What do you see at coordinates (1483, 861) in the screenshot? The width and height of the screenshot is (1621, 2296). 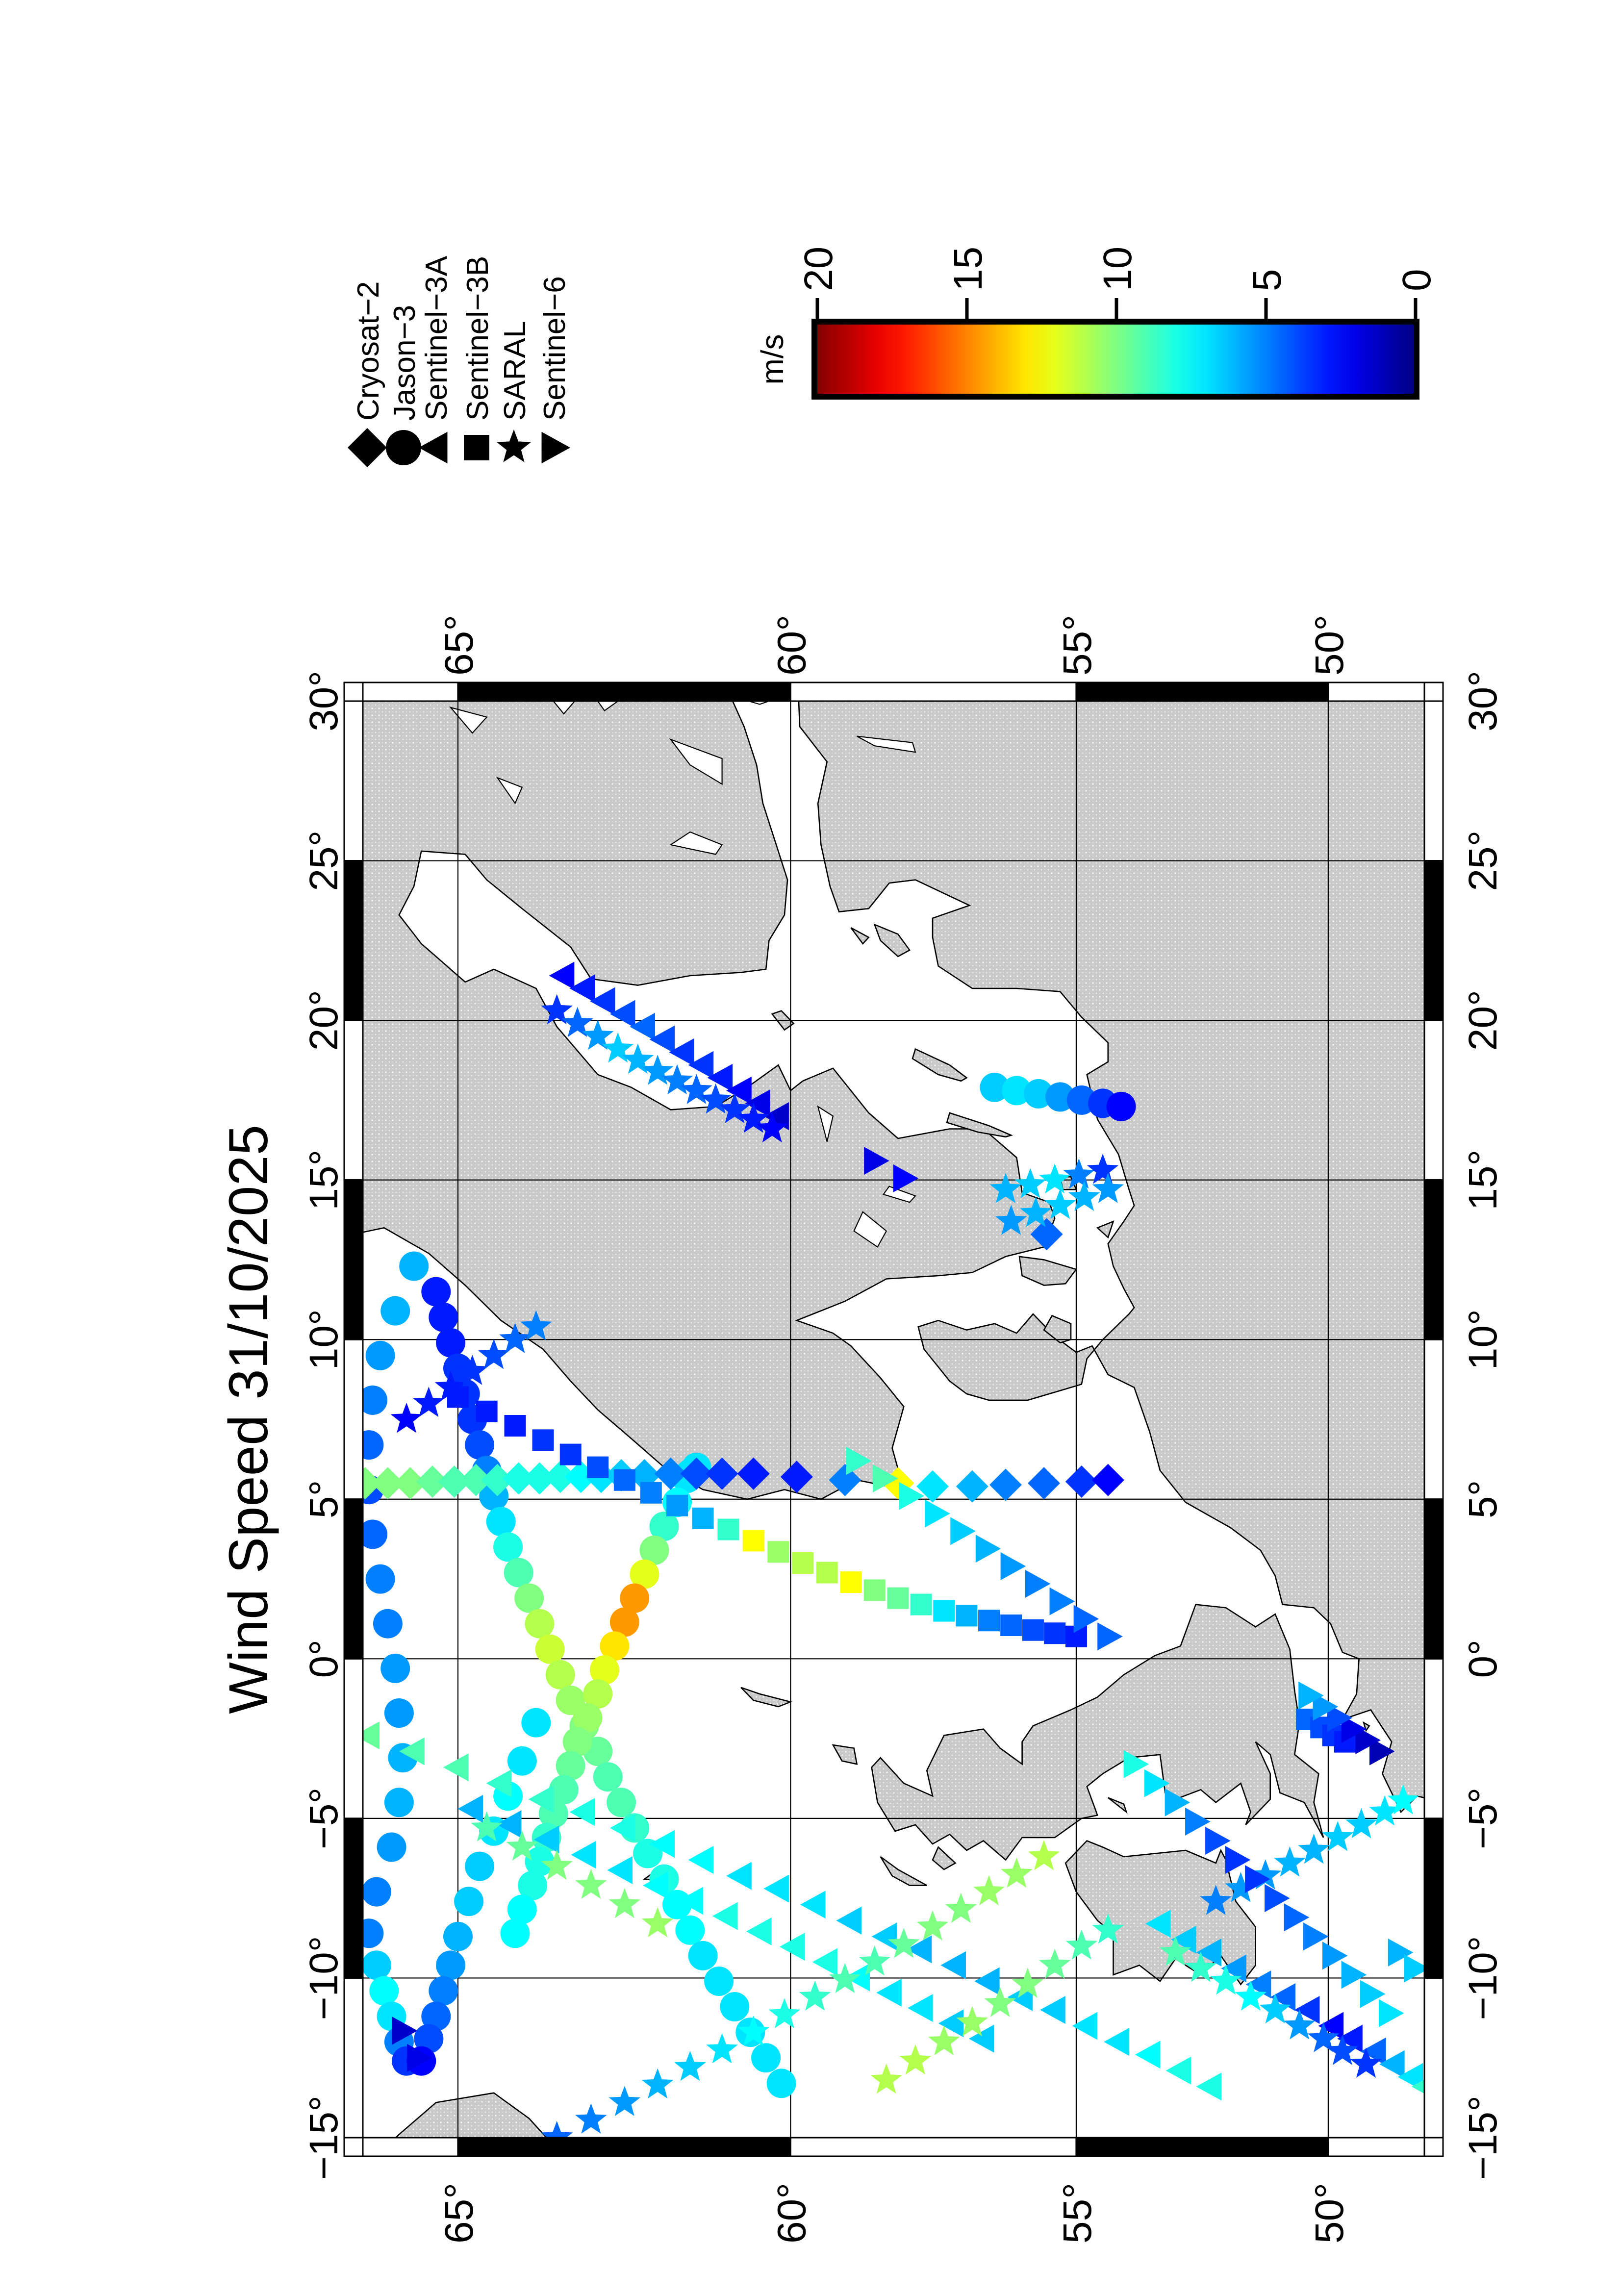 I see `lon-label-right: 25°` at bounding box center [1483, 861].